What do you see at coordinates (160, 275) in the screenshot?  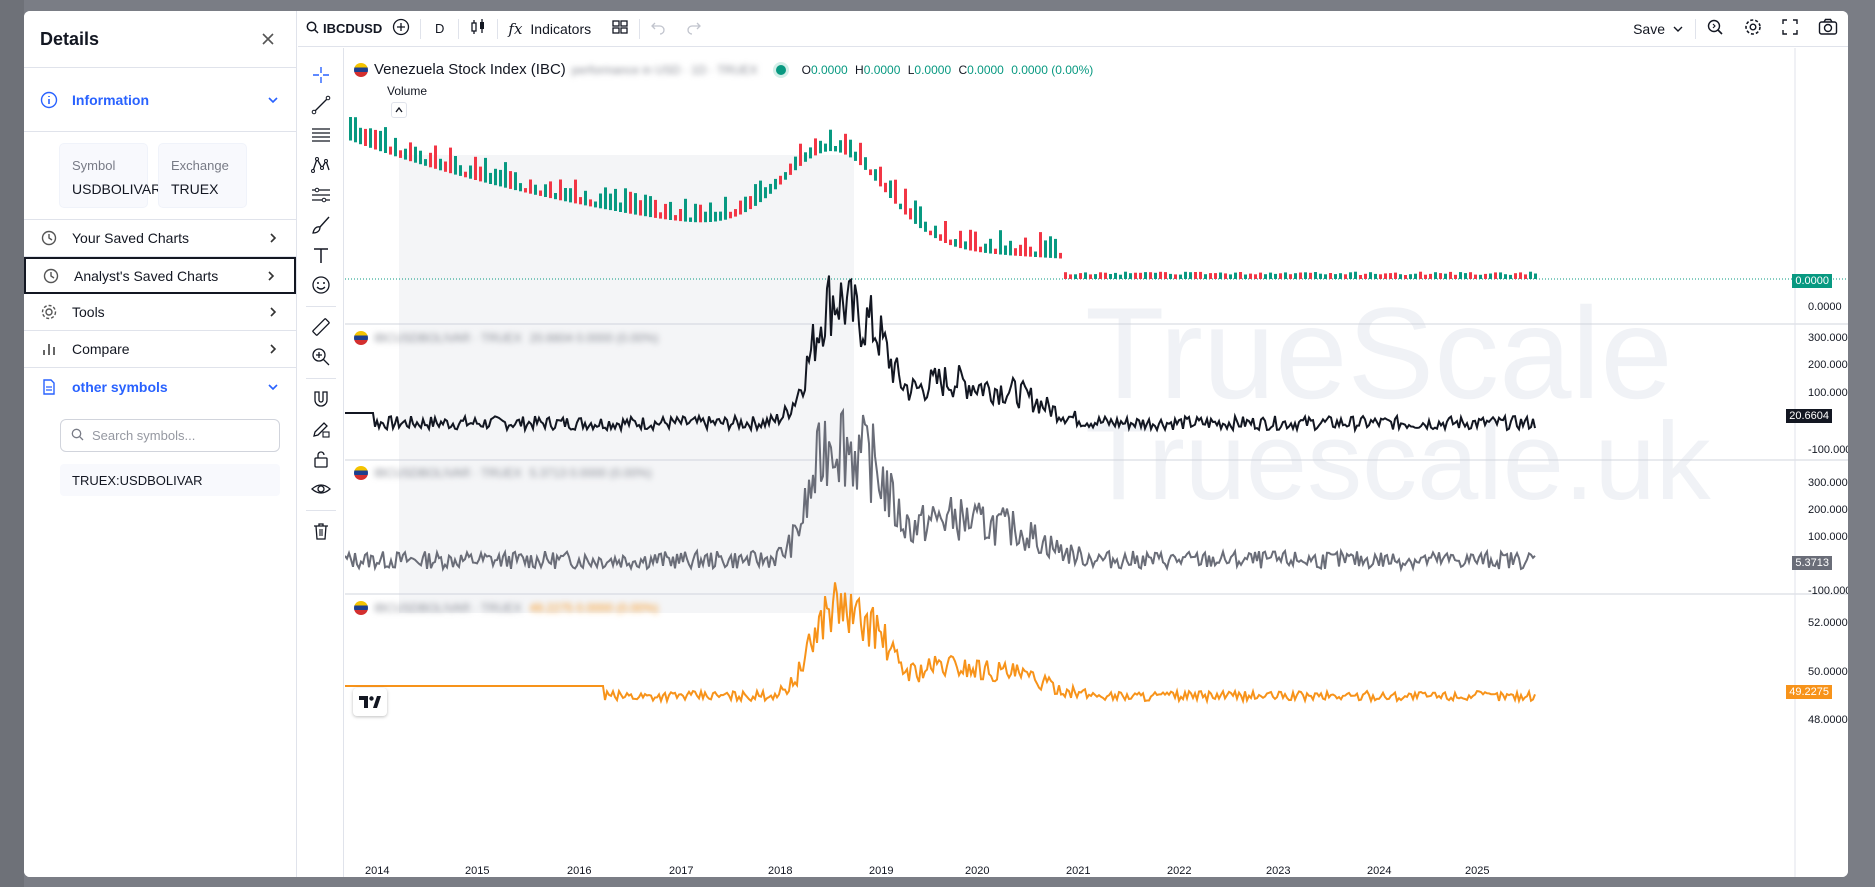 I see `section-analyst-charts: Analyst's Saved Charts` at bounding box center [160, 275].